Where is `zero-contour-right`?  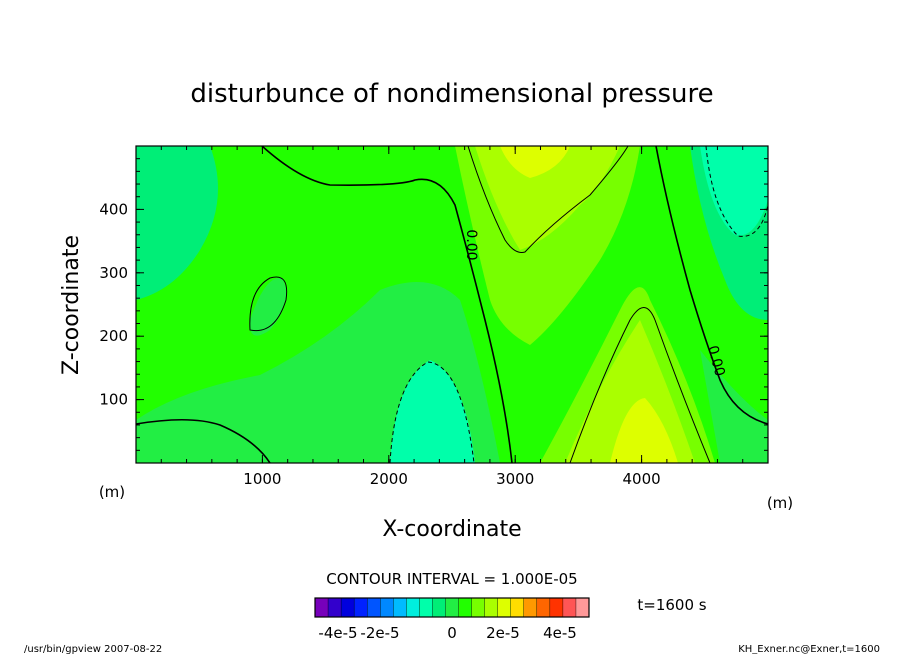 zero-contour-right is located at coordinates (711, 285).